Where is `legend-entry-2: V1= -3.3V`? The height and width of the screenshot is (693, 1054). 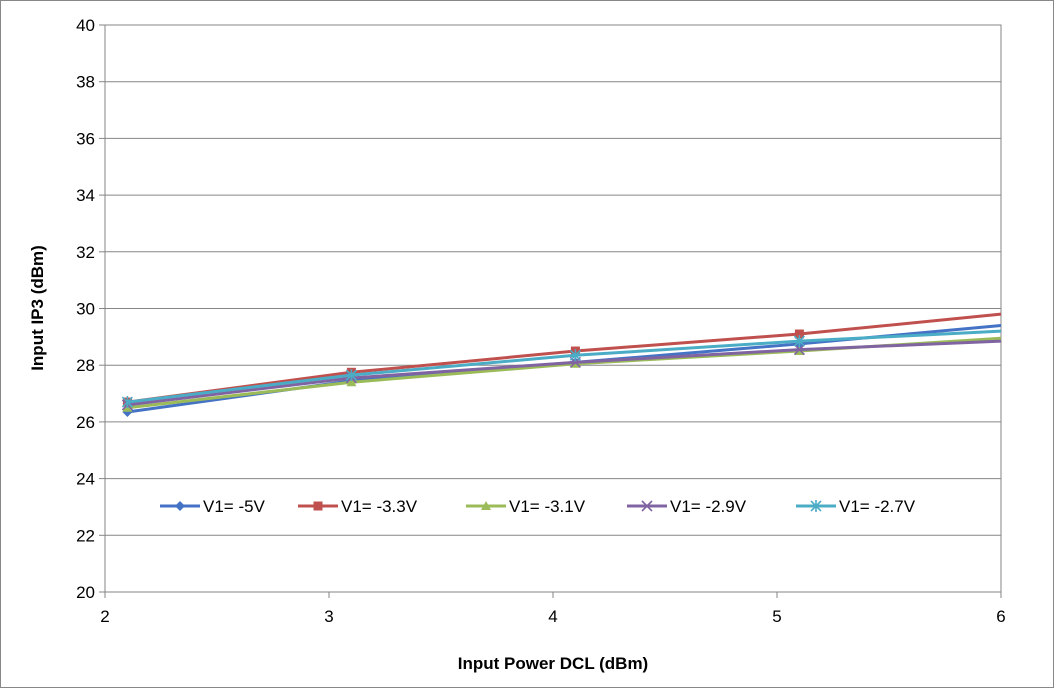
legend-entry-2: V1= -3.3V is located at coordinates (358, 506).